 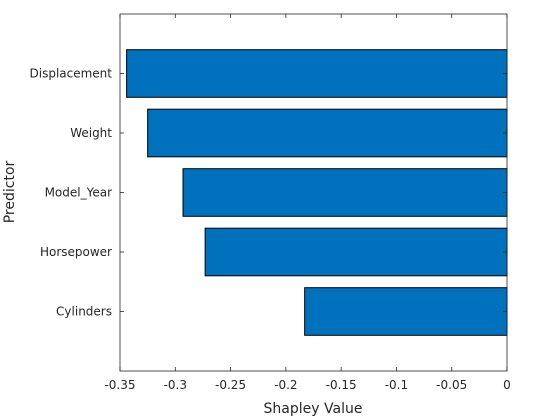 I want to click on x-tick-label: -0.15, so click(x=341, y=385).